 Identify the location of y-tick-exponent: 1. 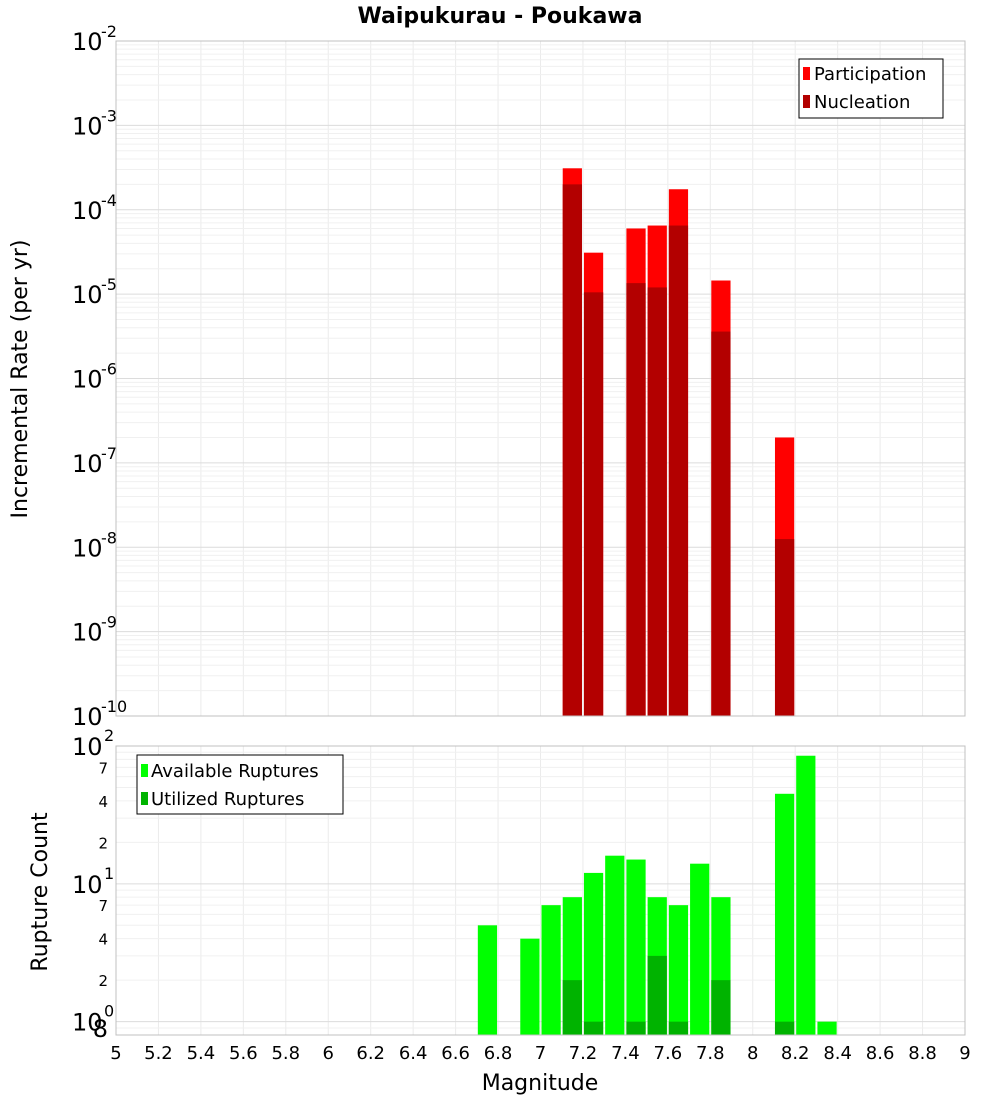
(109, 873).